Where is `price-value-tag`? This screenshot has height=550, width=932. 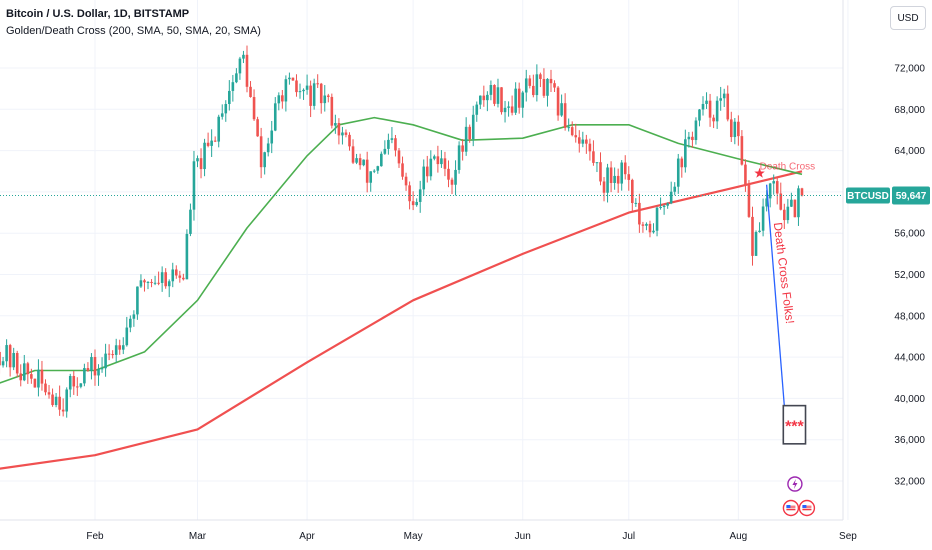
price-value-tag is located at coordinates (911, 195).